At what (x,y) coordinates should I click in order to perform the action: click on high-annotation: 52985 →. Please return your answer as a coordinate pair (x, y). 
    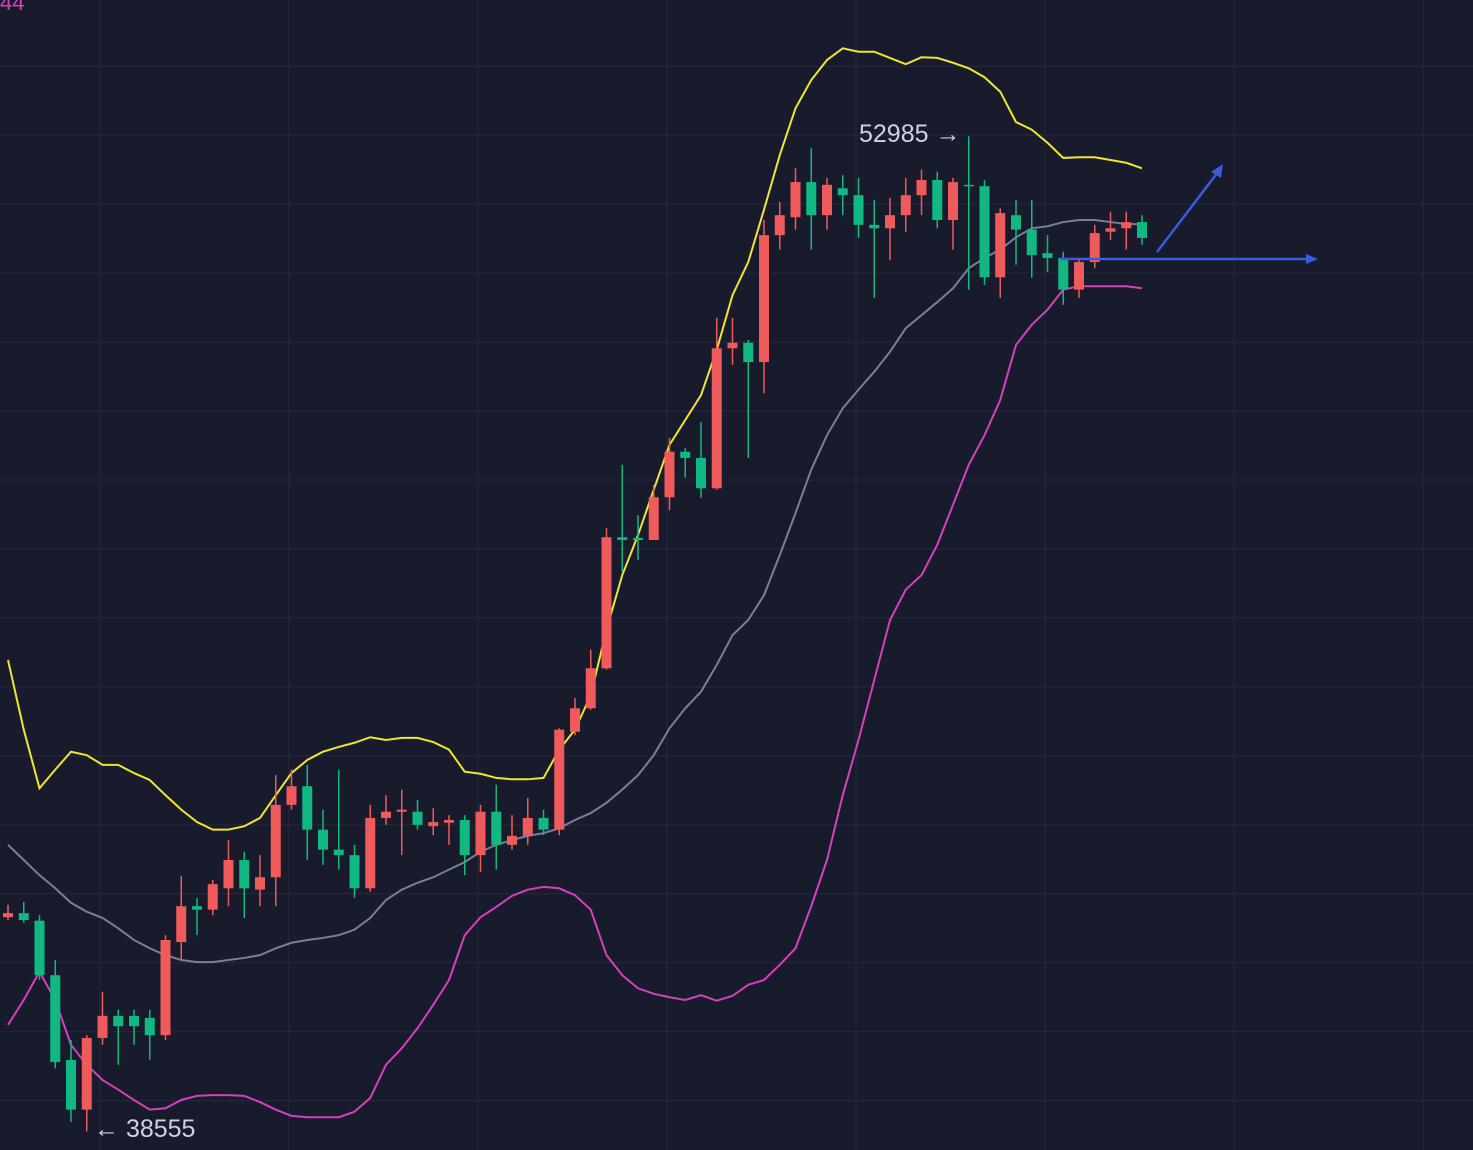
    Looking at the image, I should click on (909, 134).